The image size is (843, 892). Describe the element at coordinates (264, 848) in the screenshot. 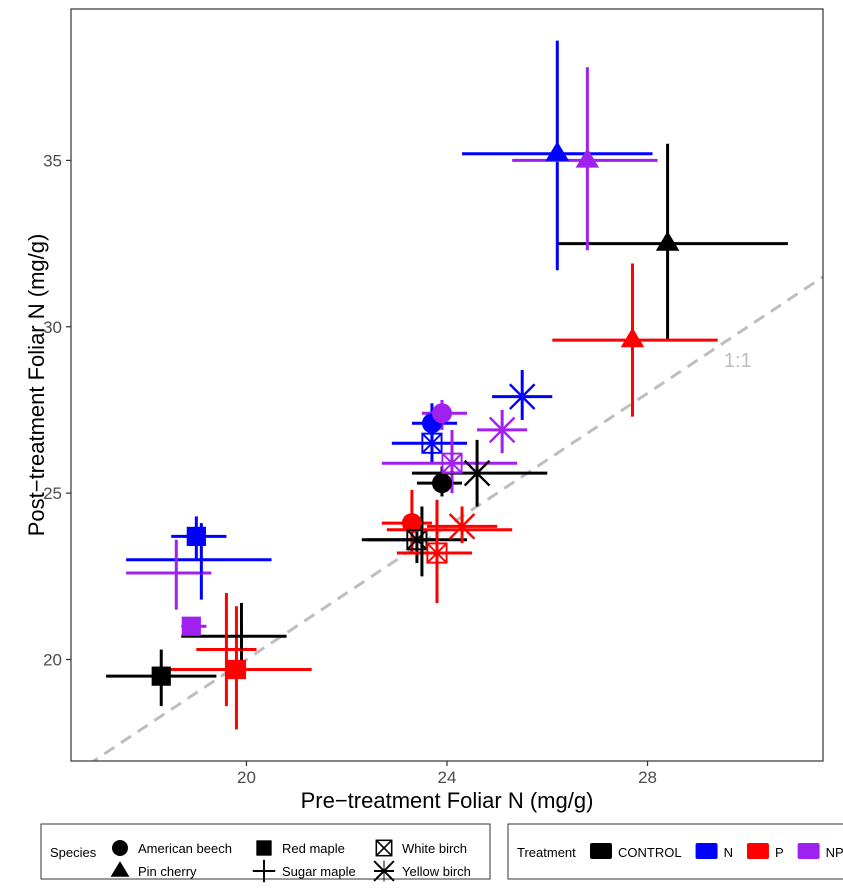

I see `species-legend-key-red-maple` at that location.